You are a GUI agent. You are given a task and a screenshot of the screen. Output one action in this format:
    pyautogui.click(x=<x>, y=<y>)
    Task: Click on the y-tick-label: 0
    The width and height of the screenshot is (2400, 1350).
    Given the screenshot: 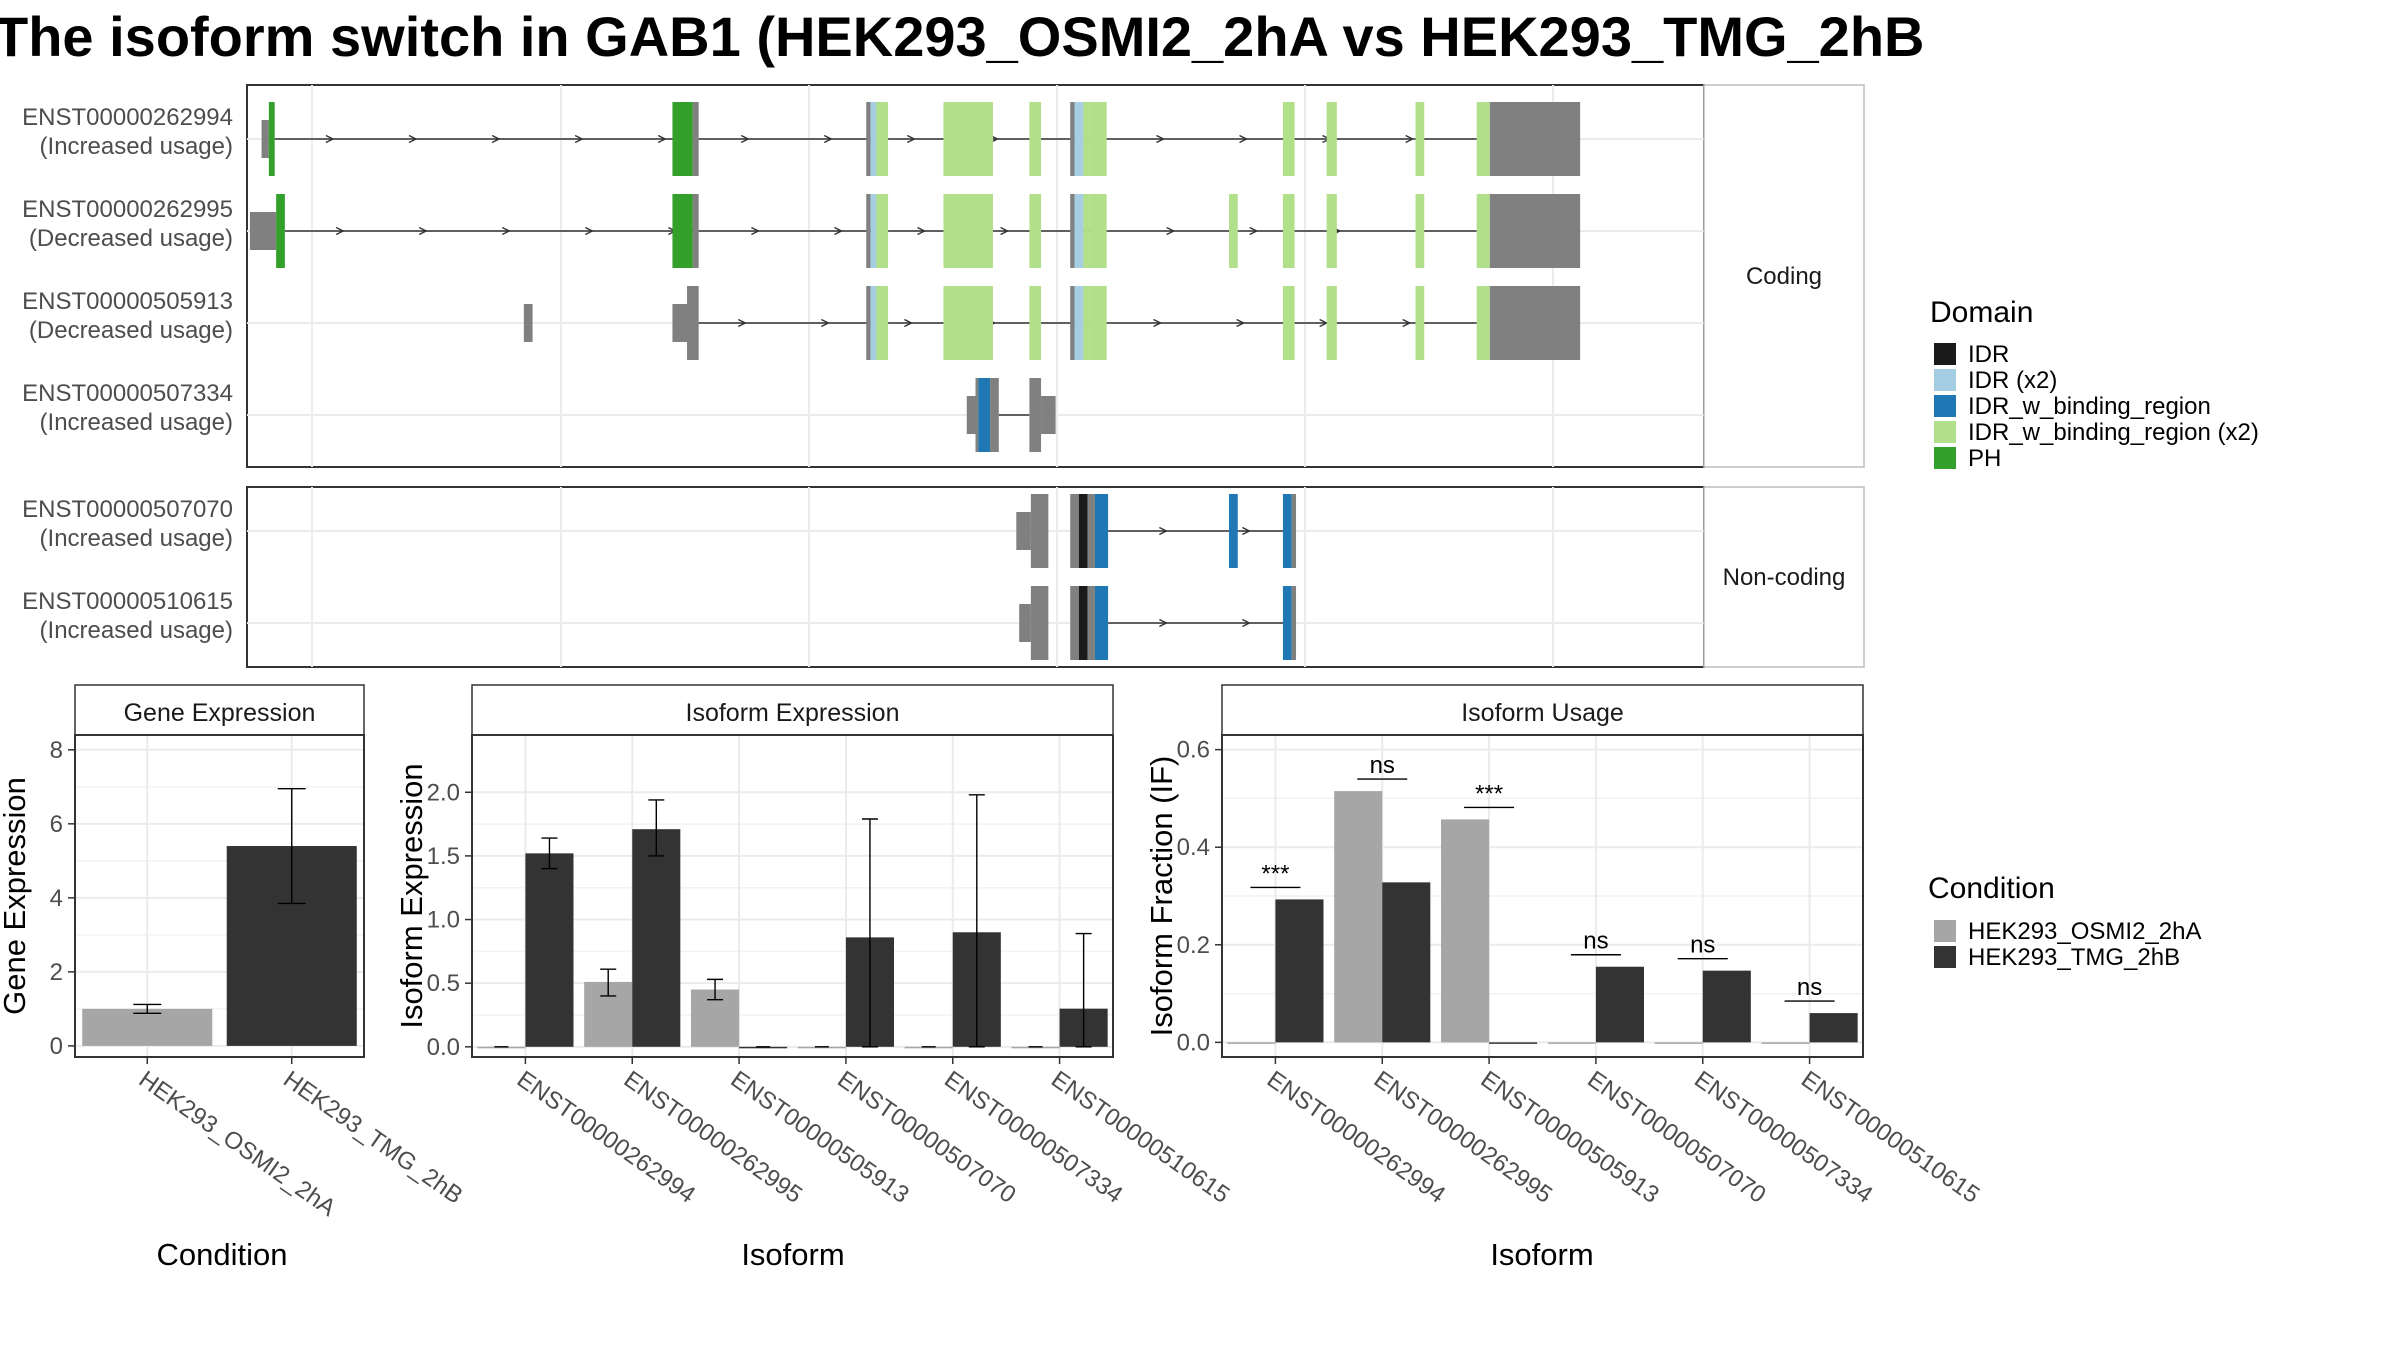 What is the action you would take?
    pyautogui.click(x=56, y=1046)
    